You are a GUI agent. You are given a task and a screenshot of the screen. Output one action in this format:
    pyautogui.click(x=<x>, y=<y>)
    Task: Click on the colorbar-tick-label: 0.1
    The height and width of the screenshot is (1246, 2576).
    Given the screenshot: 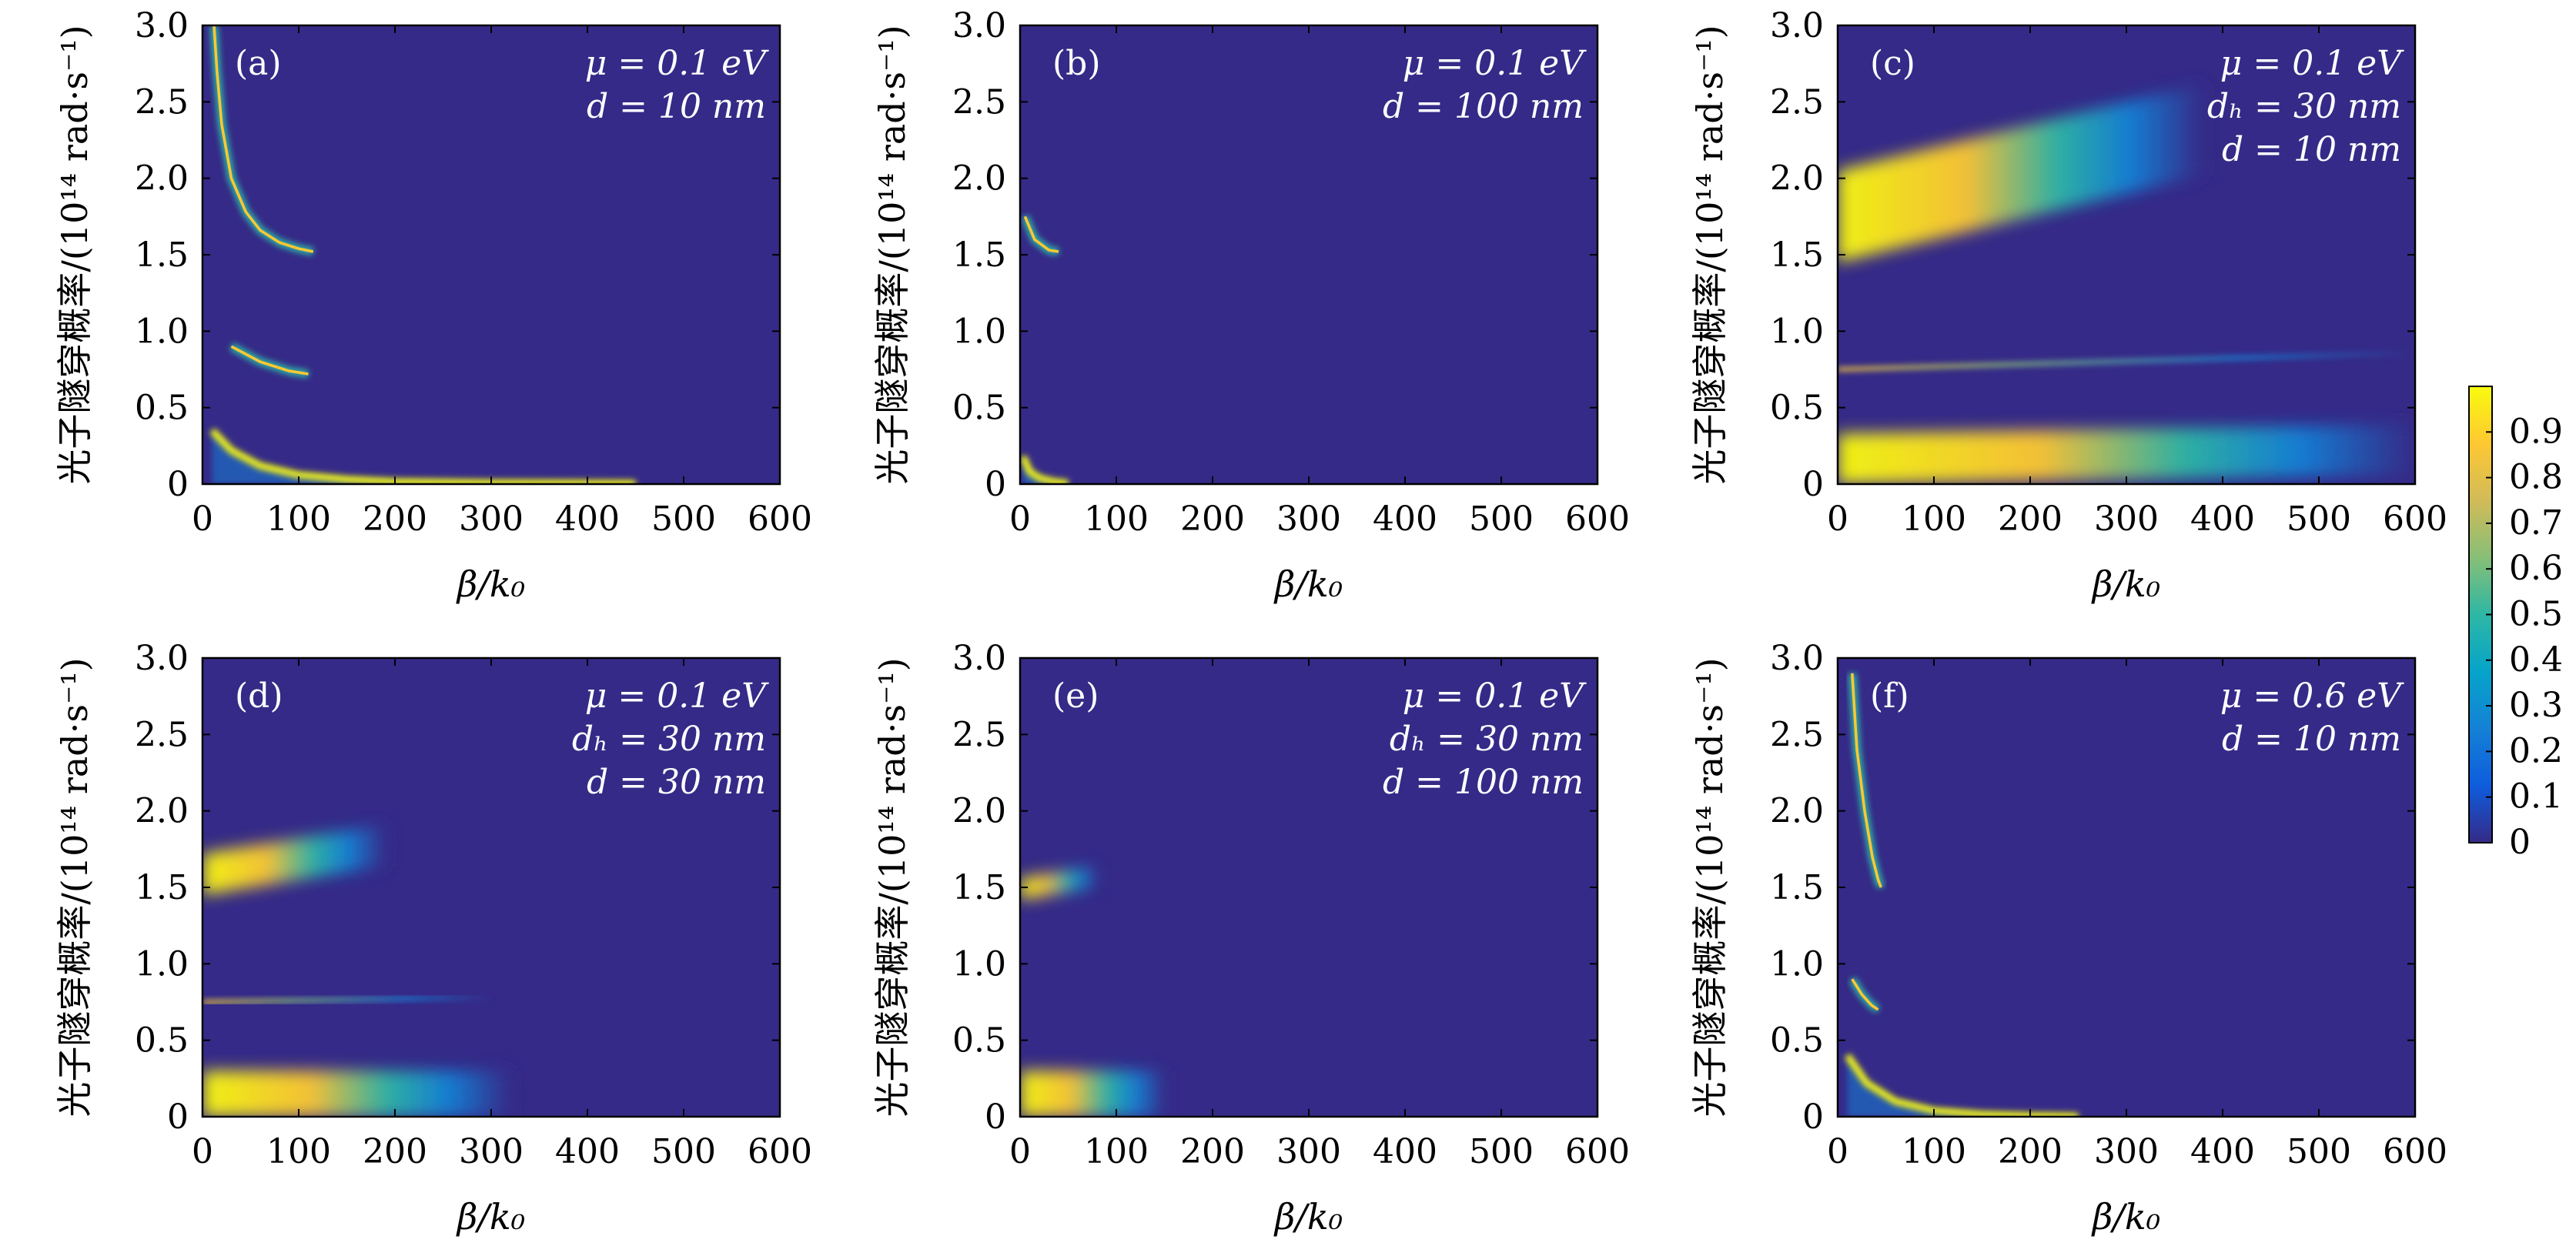 What is the action you would take?
    pyautogui.click(x=2536, y=797)
    